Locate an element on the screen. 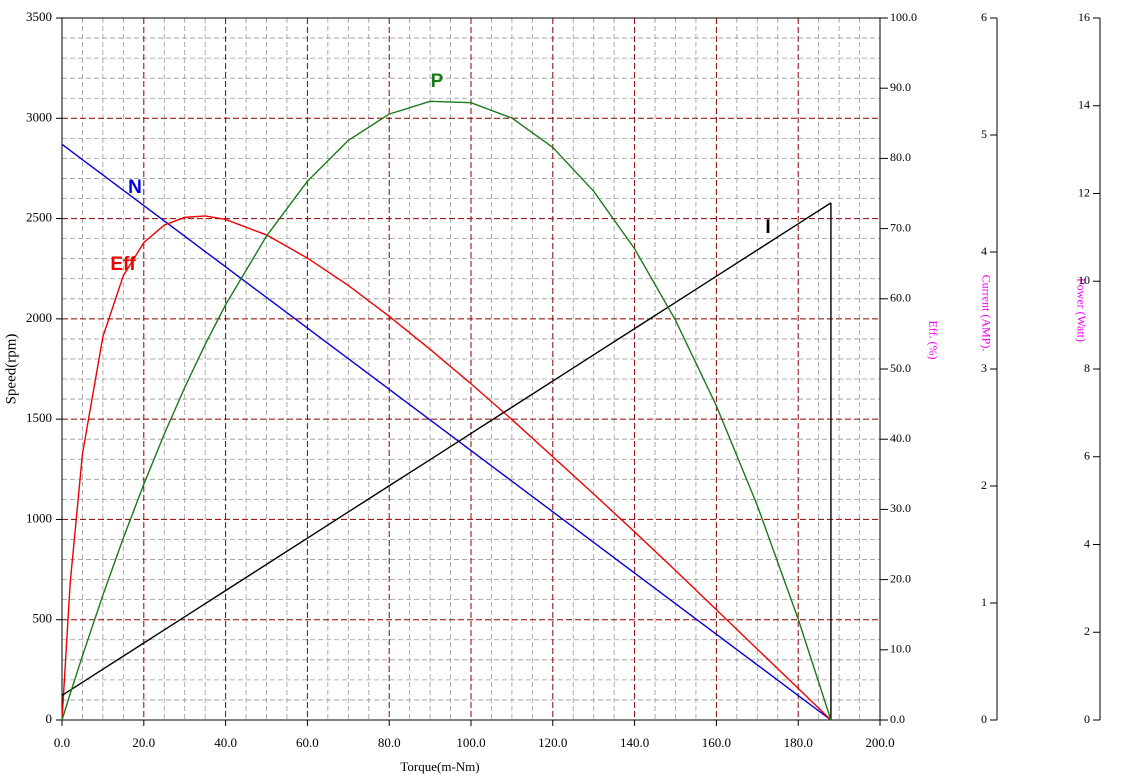 This screenshot has width=1126, height=780. y-tick-label: 1 is located at coordinates (984, 602).